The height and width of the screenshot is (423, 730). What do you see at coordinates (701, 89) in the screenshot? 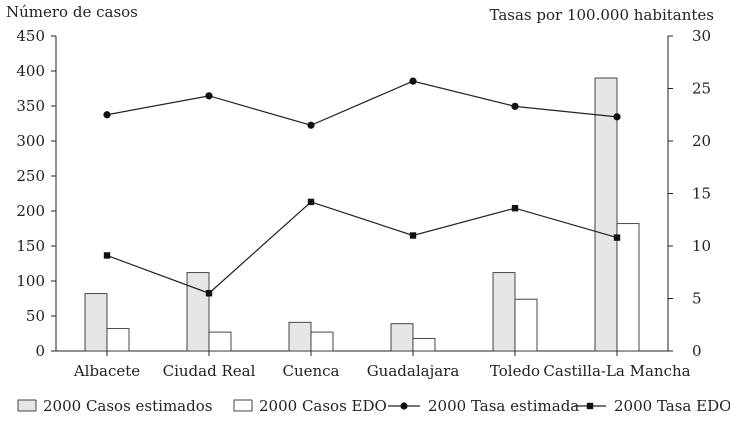
I see `right-tick-label: 25` at bounding box center [701, 89].